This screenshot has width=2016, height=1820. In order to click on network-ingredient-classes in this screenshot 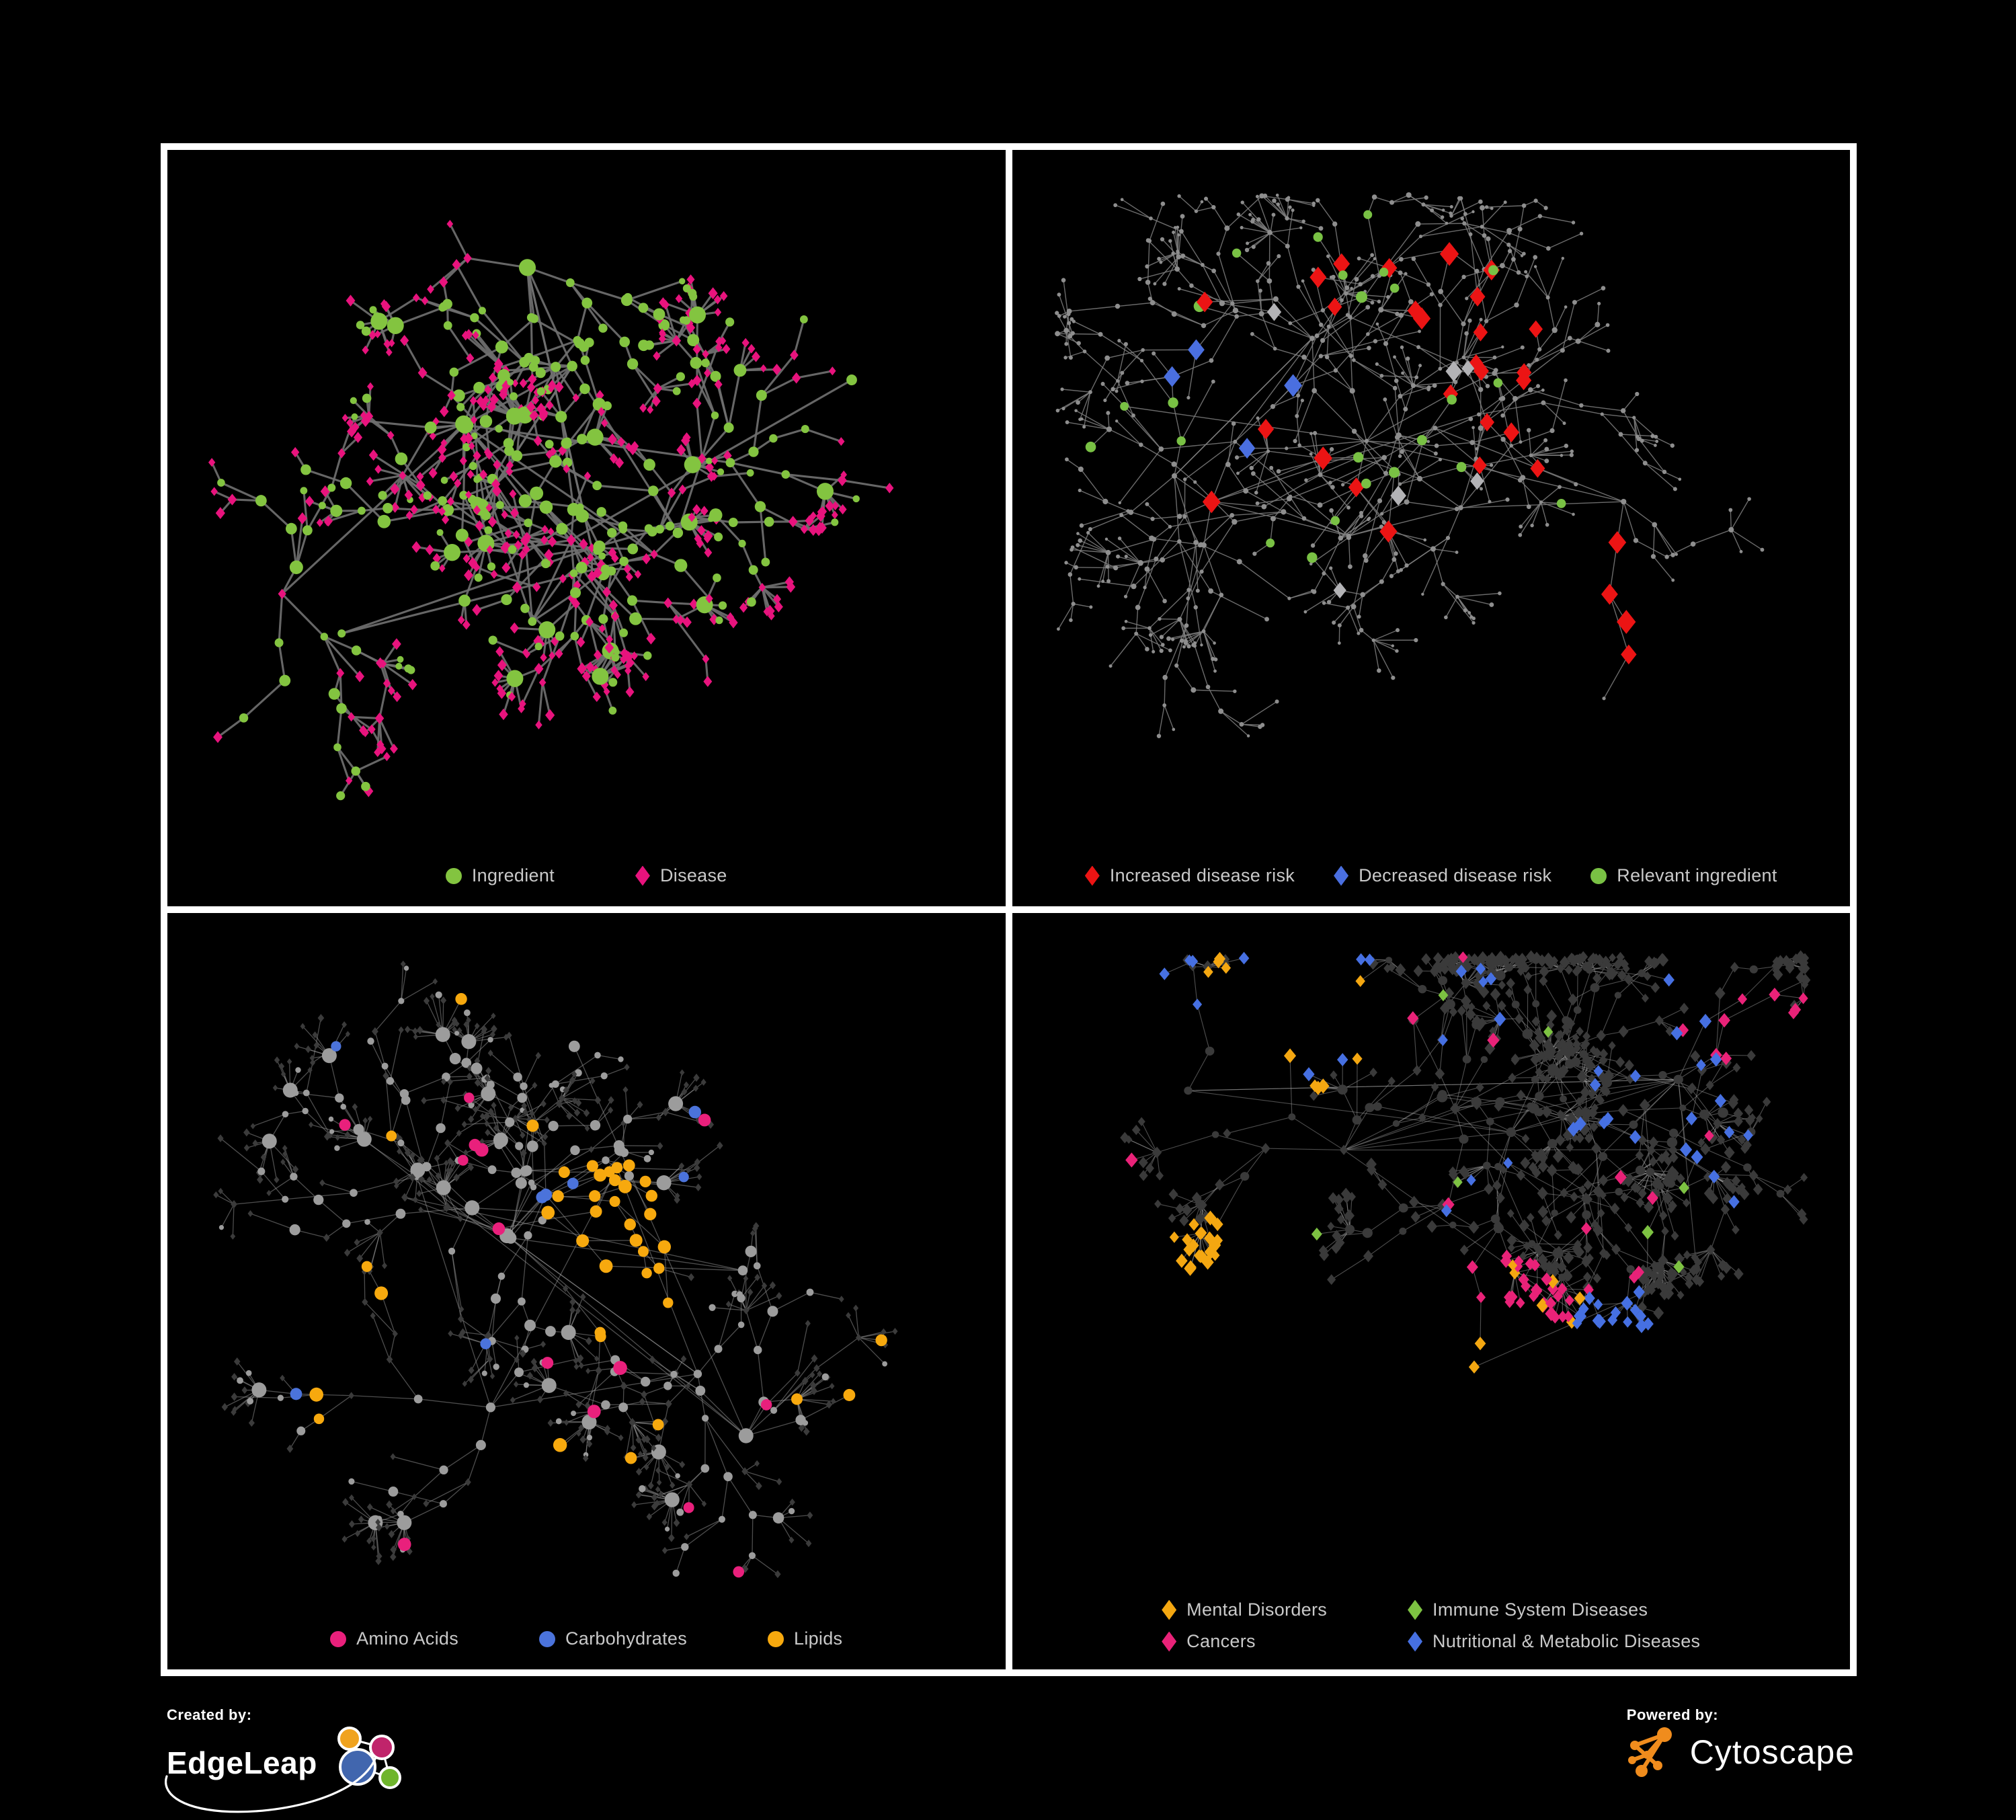, I will do `click(555, 1269)`.